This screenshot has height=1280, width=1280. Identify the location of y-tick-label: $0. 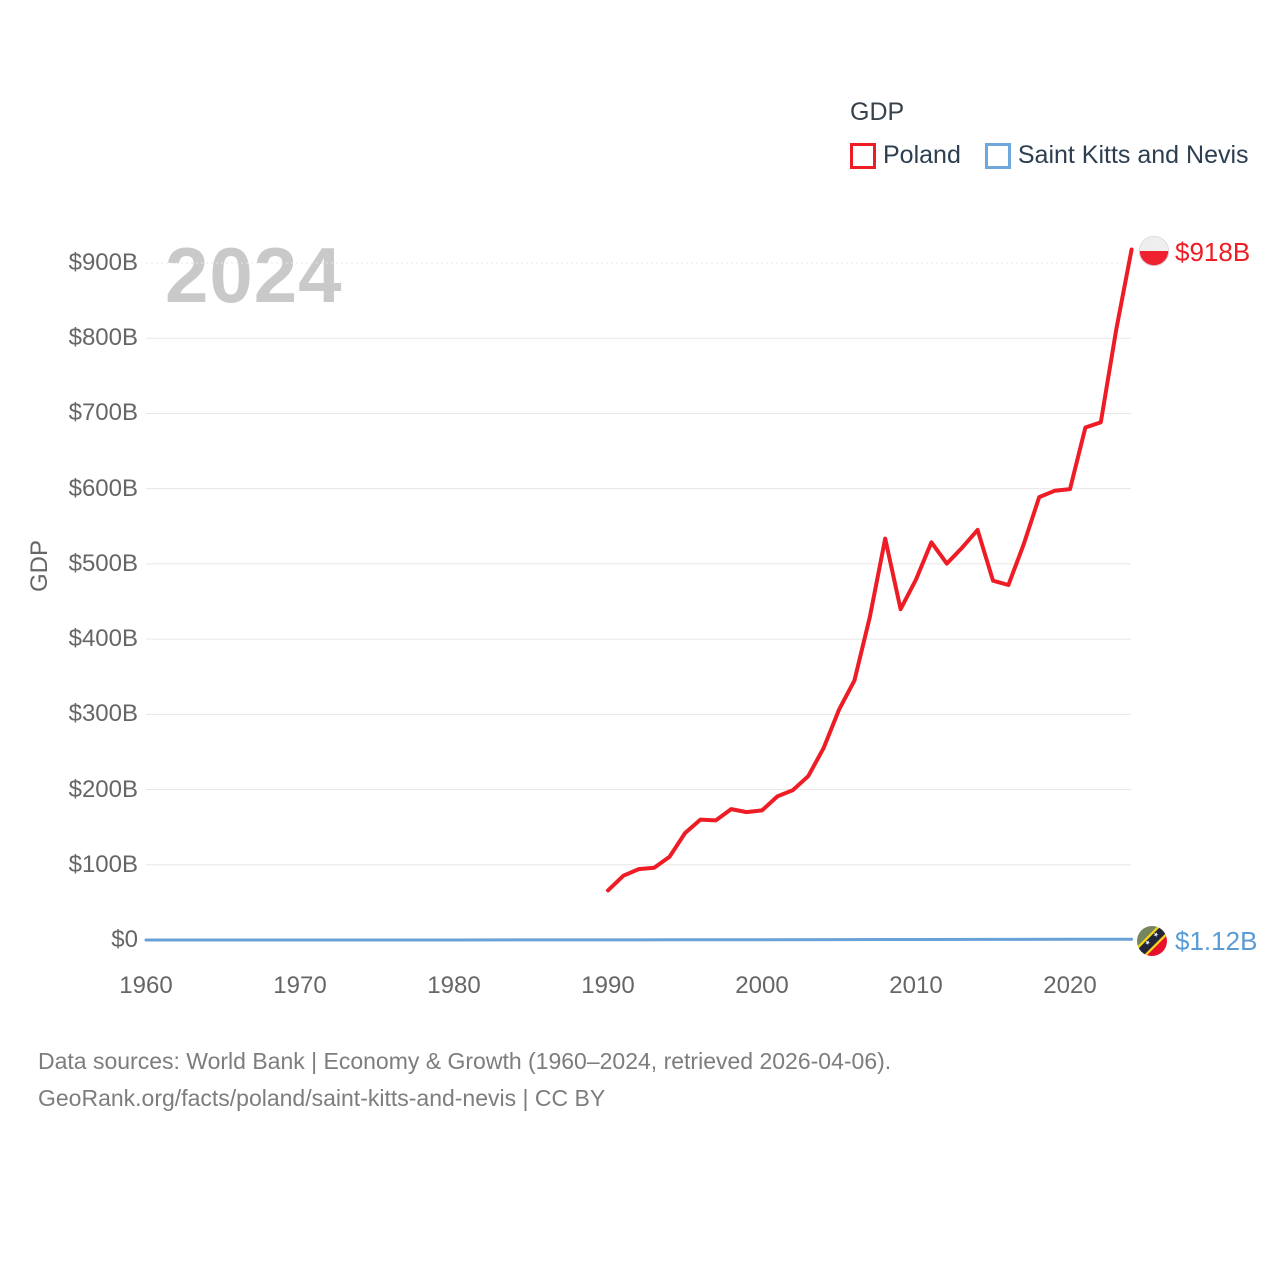
(124, 939).